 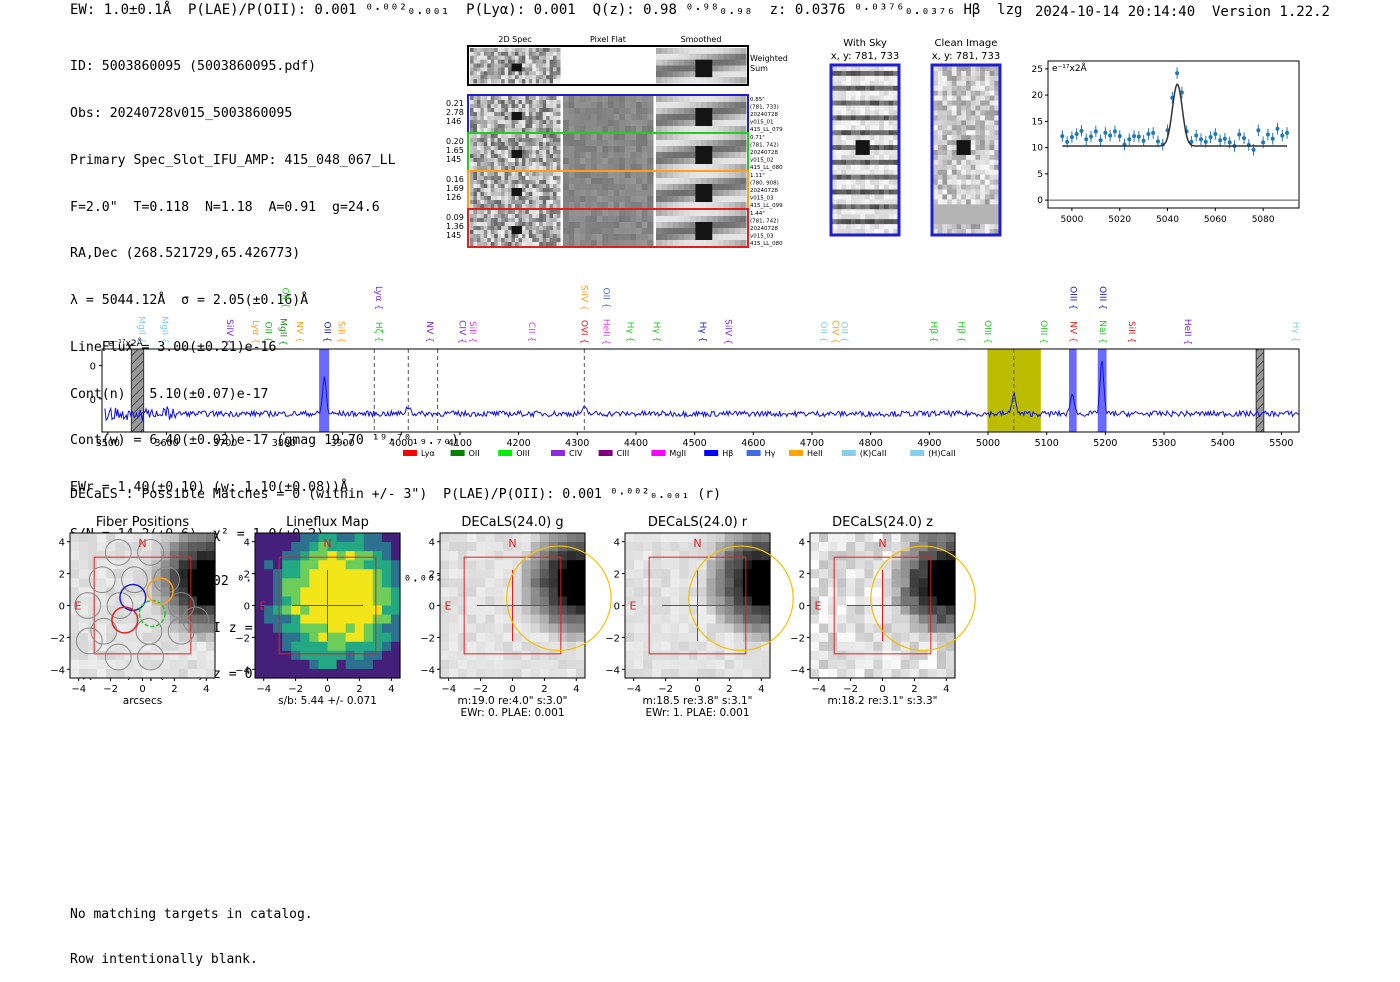 I want to click on zoom-data-point, so click(x=1224, y=138).